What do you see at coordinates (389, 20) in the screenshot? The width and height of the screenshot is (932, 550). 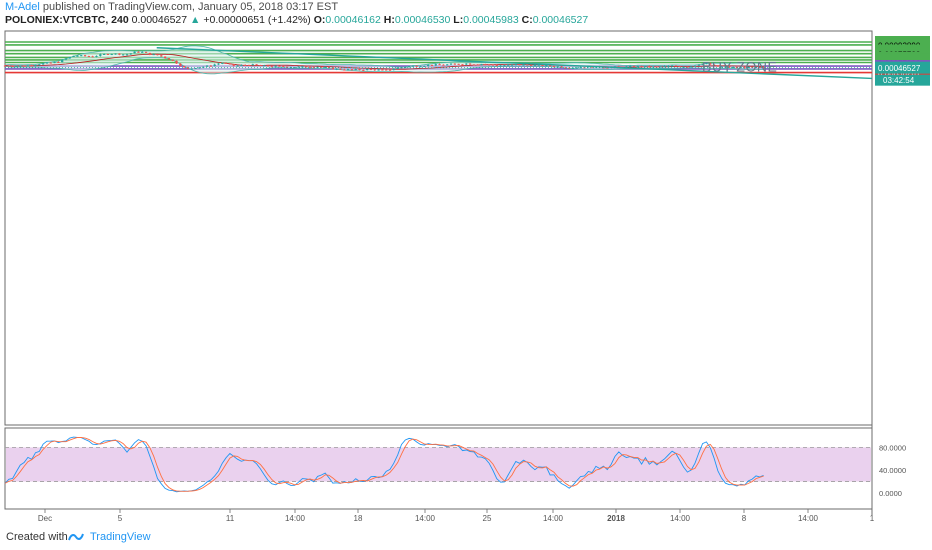 I see `high-label: H:` at bounding box center [389, 20].